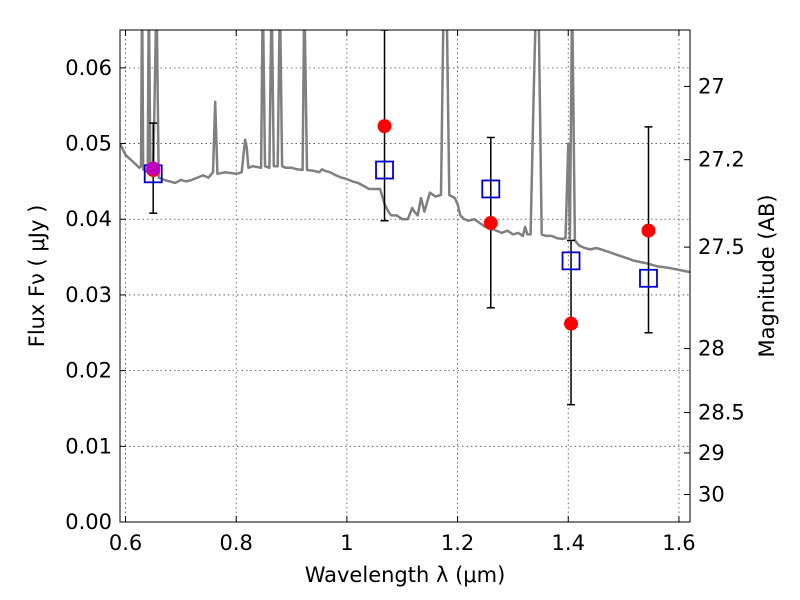 The image size is (800, 600). What do you see at coordinates (721, 413) in the screenshot?
I see `magnitude-tick-label: 28.5` at bounding box center [721, 413].